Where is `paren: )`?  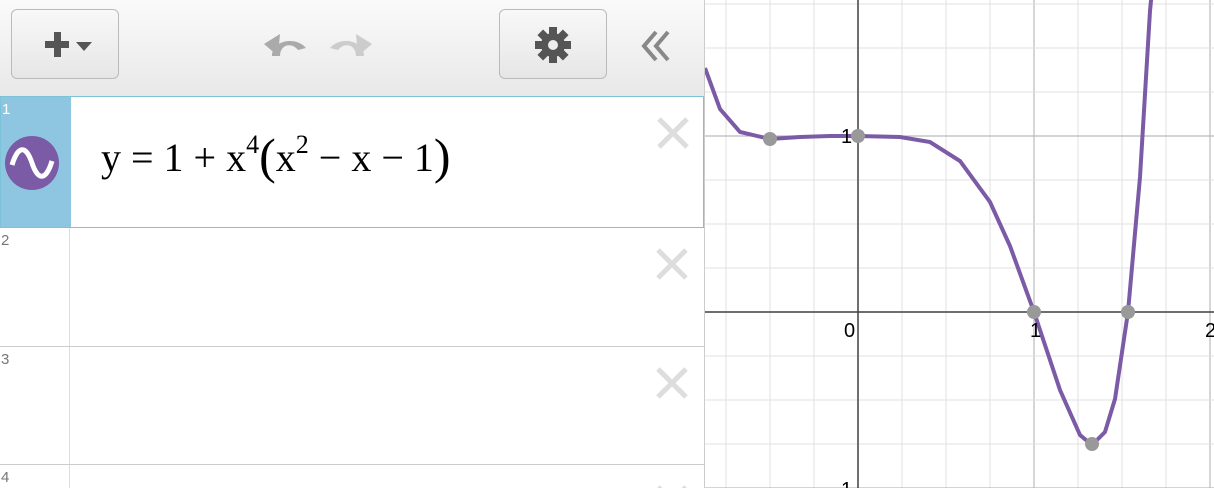 paren: ) is located at coordinates (442, 156).